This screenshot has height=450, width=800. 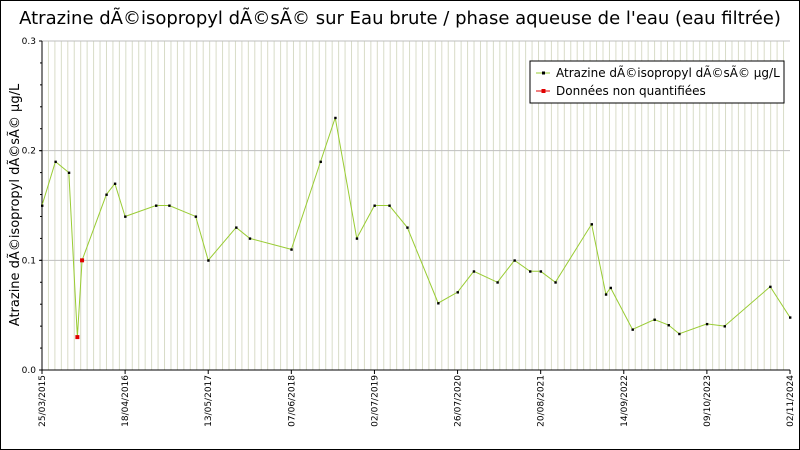 I want to click on x-tick-label: 09/10/2023, so click(x=708, y=401).